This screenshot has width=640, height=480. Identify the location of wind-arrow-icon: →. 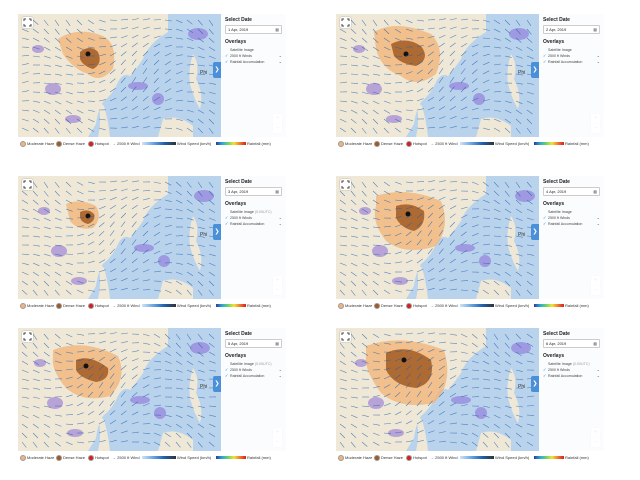
(115, 305).